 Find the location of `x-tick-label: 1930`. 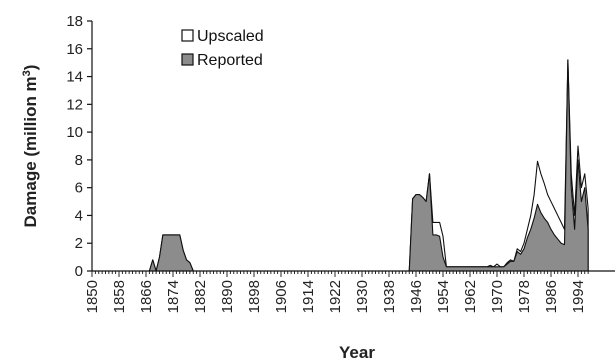

x-tick-label: 1930 is located at coordinates (362, 296).